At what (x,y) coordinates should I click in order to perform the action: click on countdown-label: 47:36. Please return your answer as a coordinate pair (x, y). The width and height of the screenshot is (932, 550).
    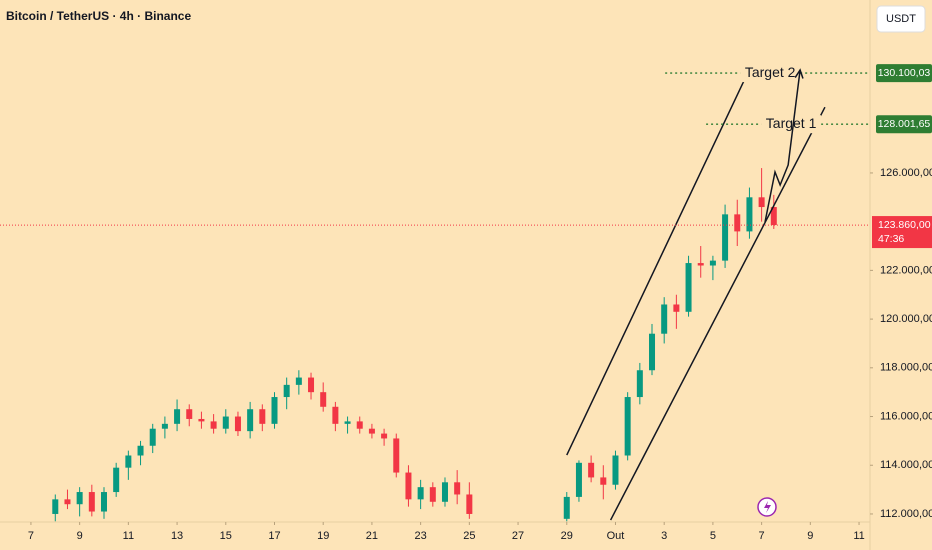
    Looking at the image, I should click on (891, 239).